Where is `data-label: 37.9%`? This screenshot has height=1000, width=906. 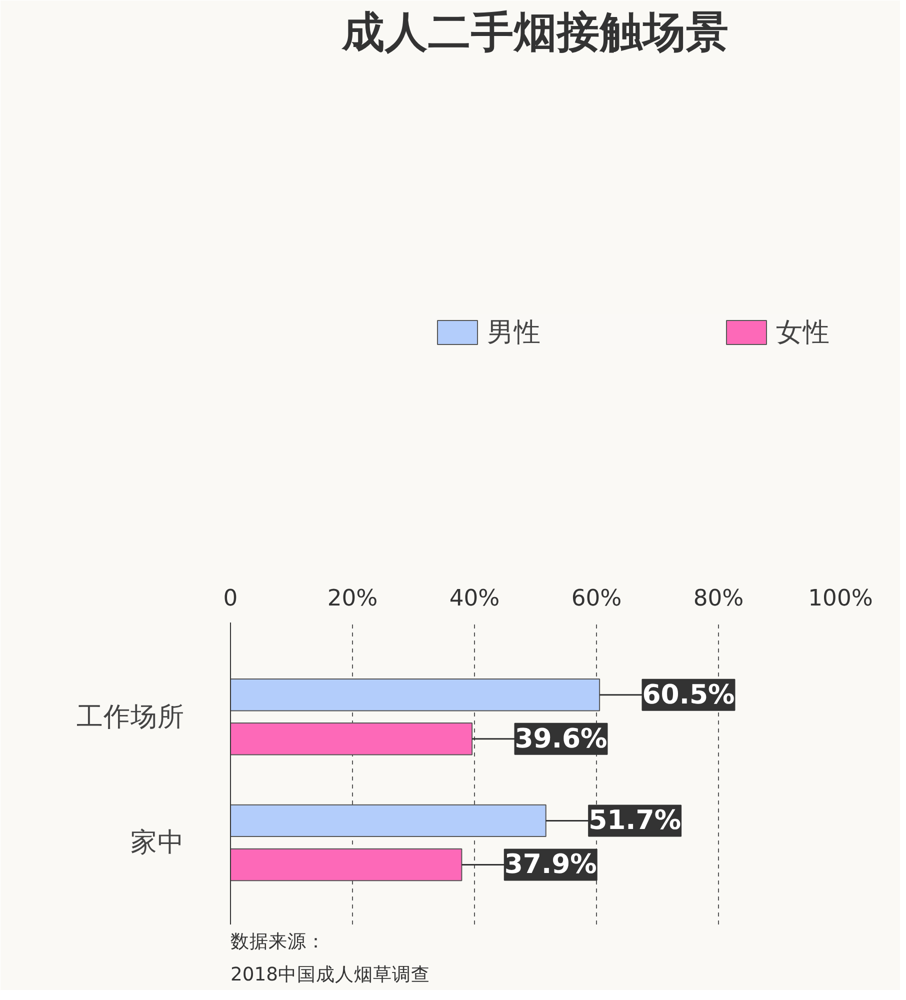
data-label: 37.9% is located at coordinates (550, 864).